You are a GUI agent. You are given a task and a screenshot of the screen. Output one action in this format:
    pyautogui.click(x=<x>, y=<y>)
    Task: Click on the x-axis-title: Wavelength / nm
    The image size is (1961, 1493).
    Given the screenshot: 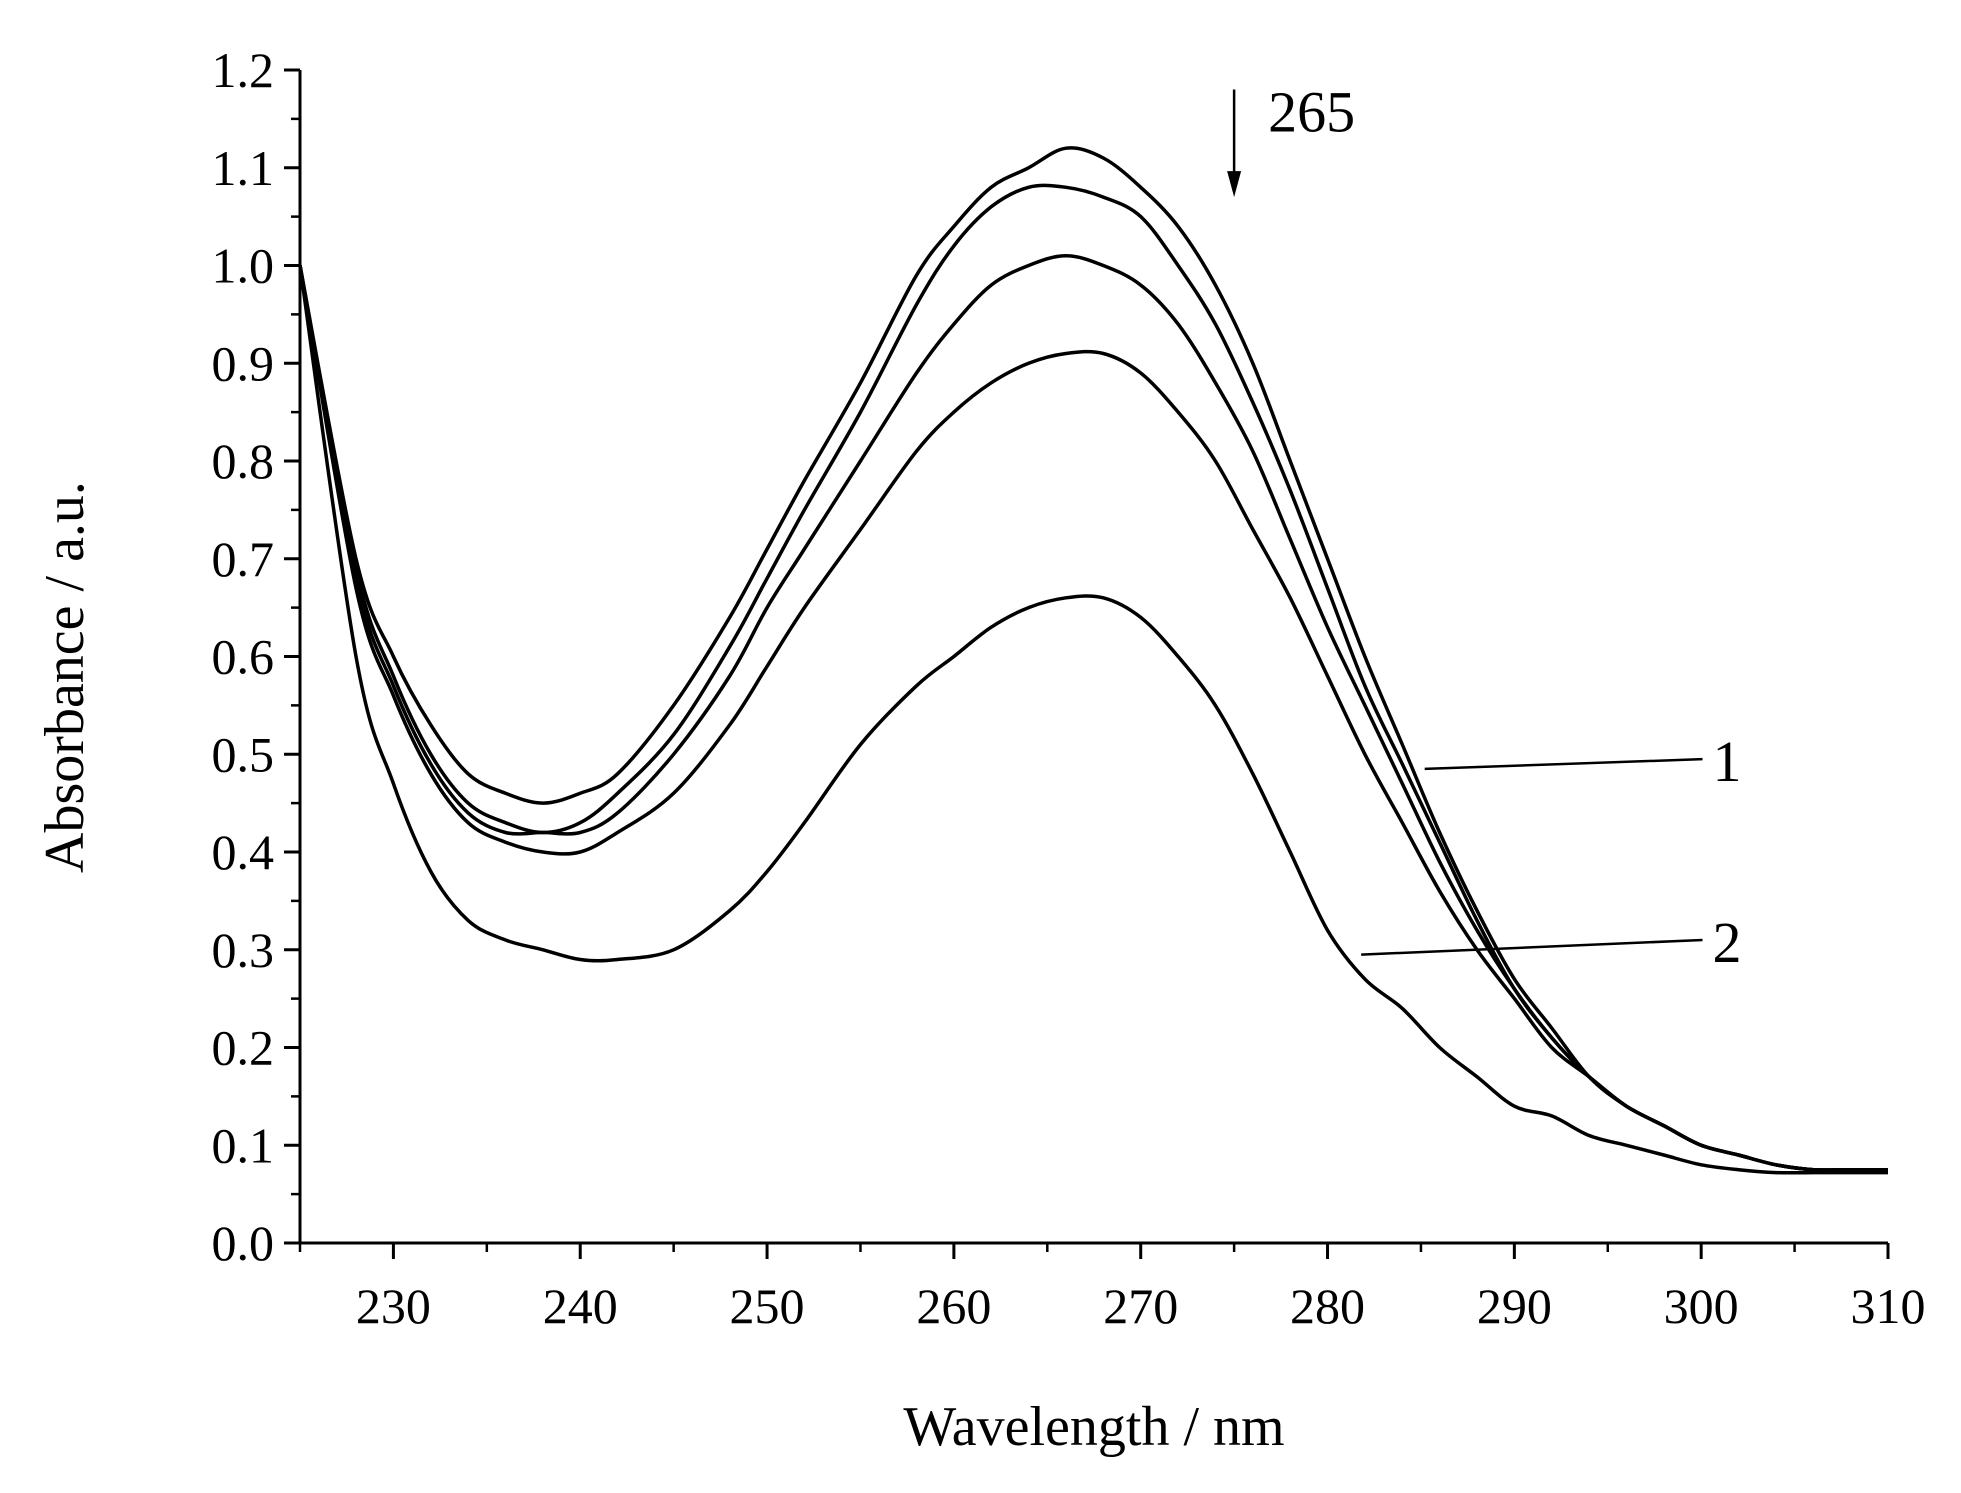 What is the action you would take?
    pyautogui.click(x=1093, y=1427)
    